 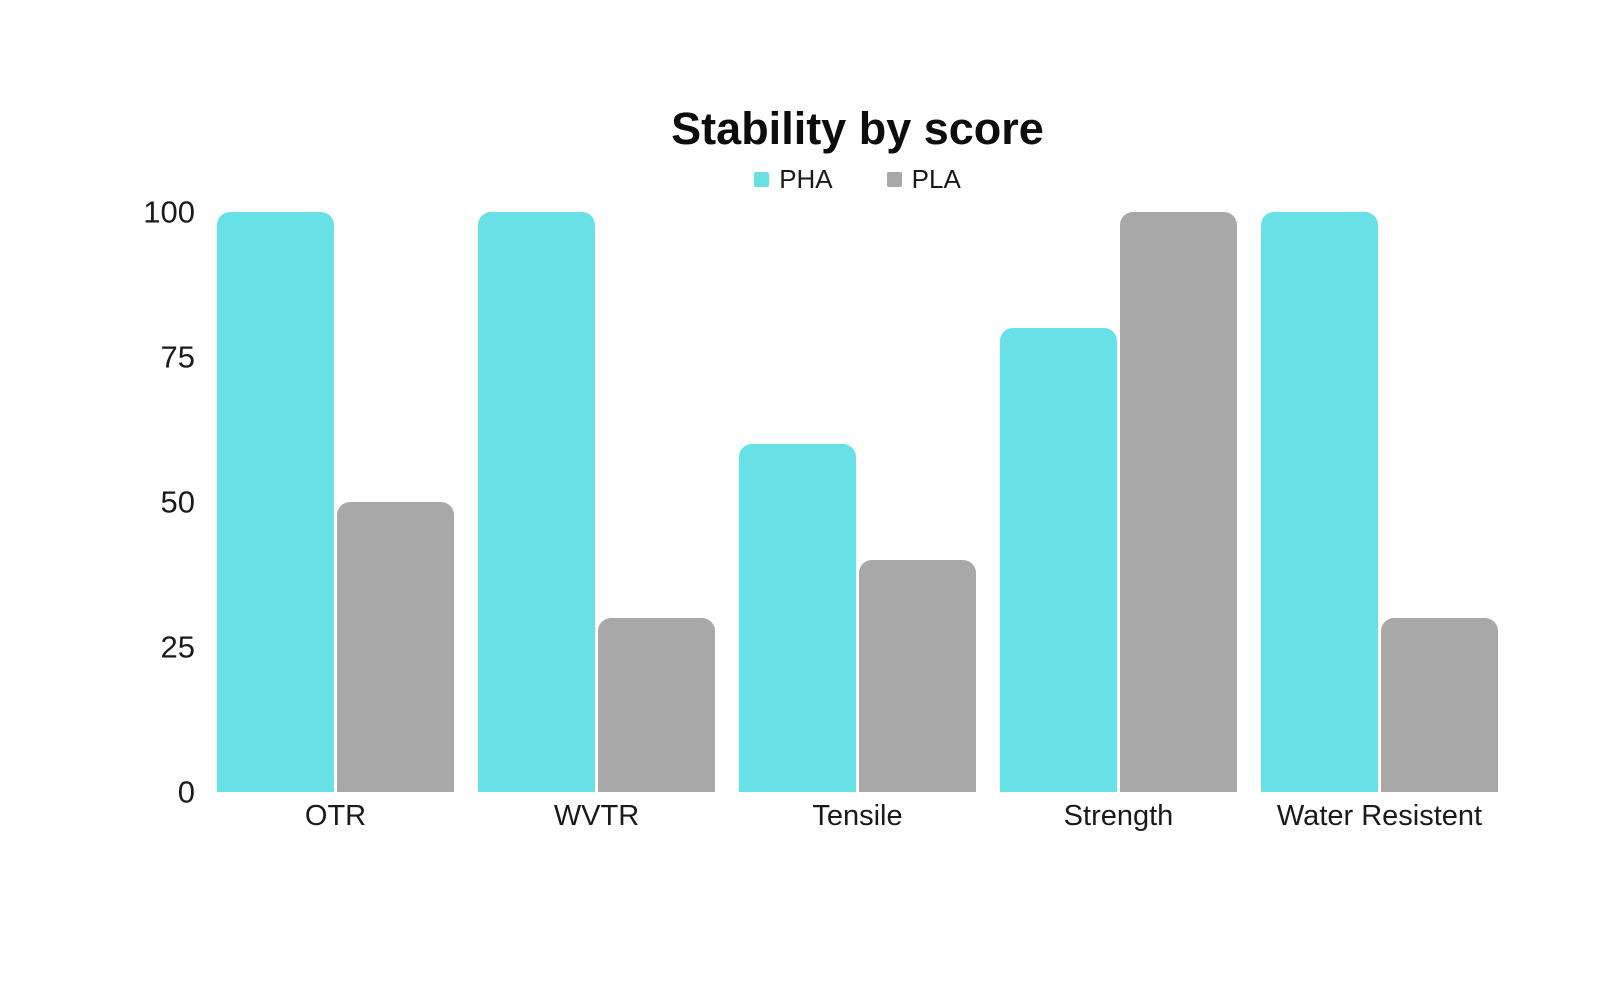 What do you see at coordinates (1379, 816) in the screenshot?
I see `x-category-label-water-resistent: Water Resistent` at bounding box center [1379, 816].